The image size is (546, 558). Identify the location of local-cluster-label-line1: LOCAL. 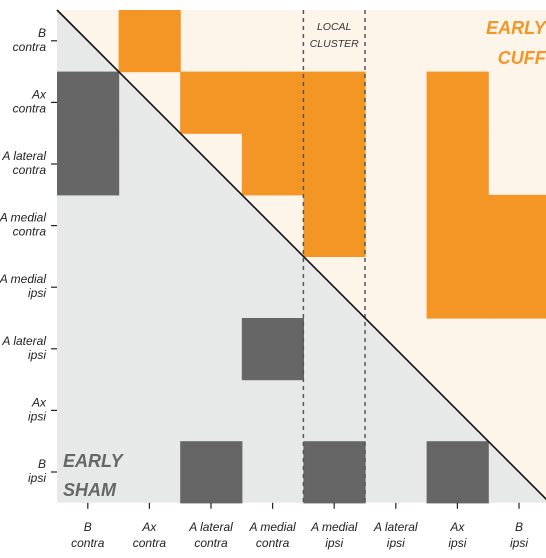
(334, 27).